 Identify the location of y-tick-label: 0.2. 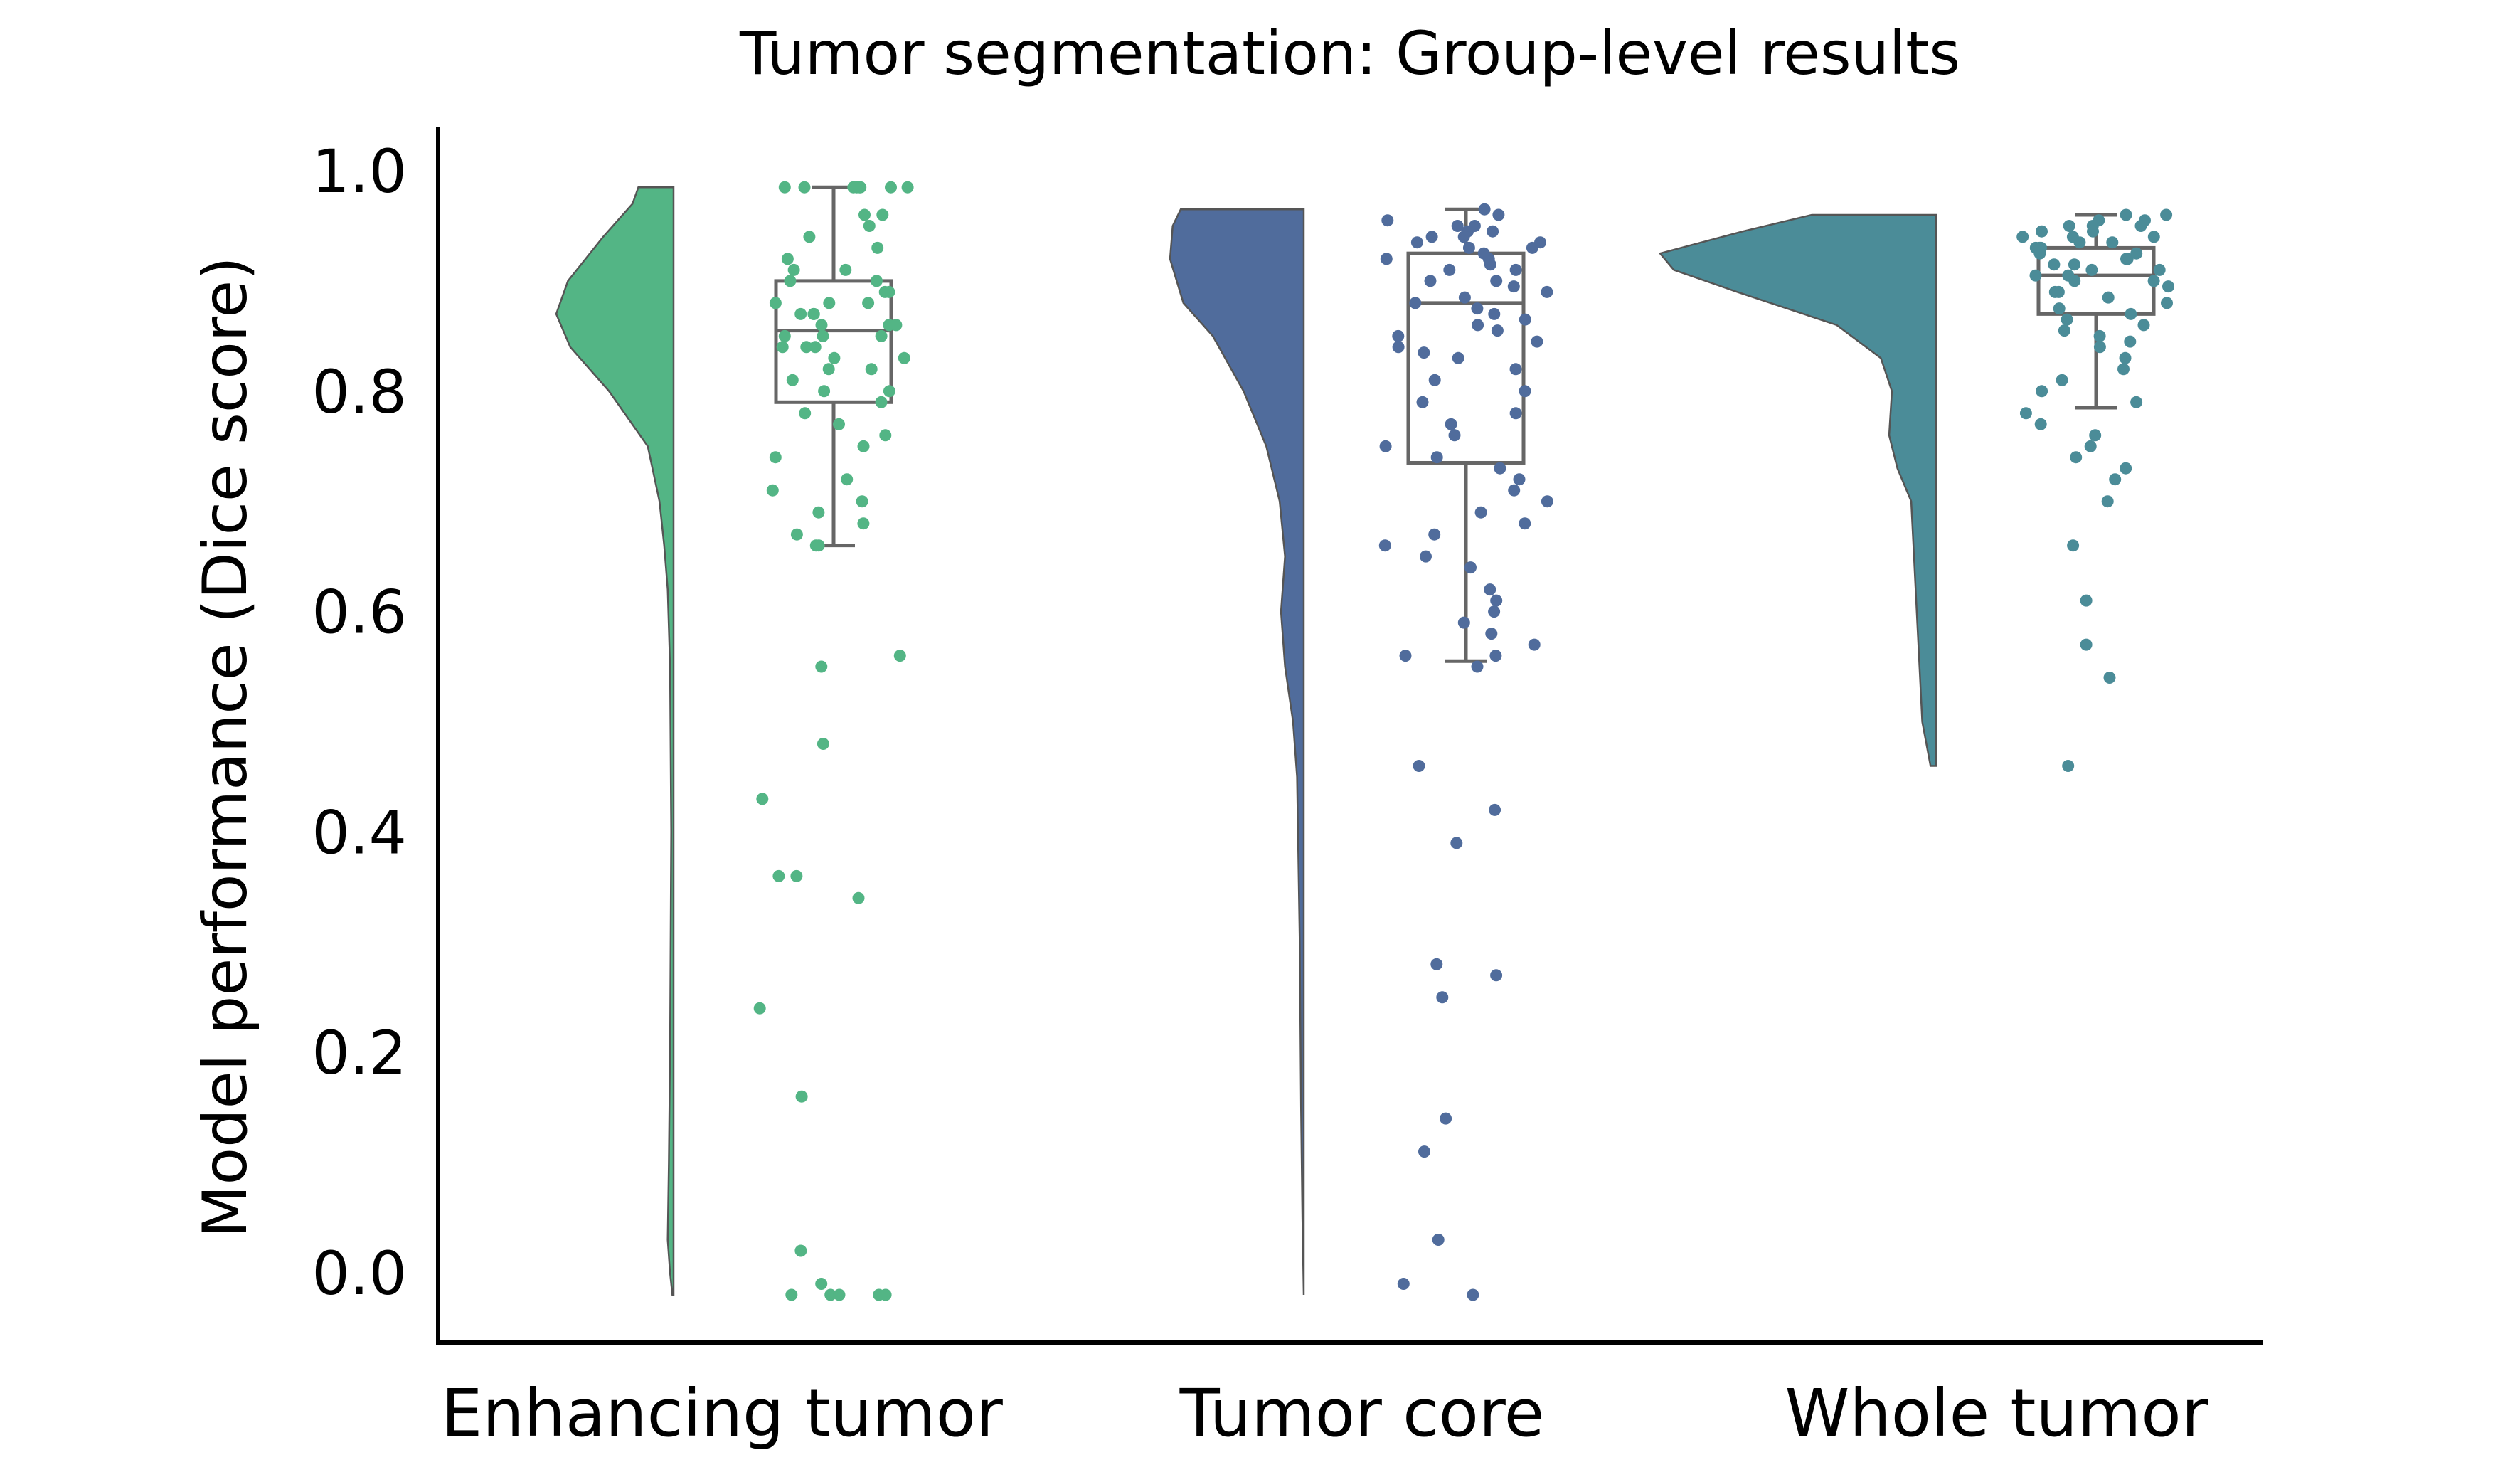
(359, 1053).